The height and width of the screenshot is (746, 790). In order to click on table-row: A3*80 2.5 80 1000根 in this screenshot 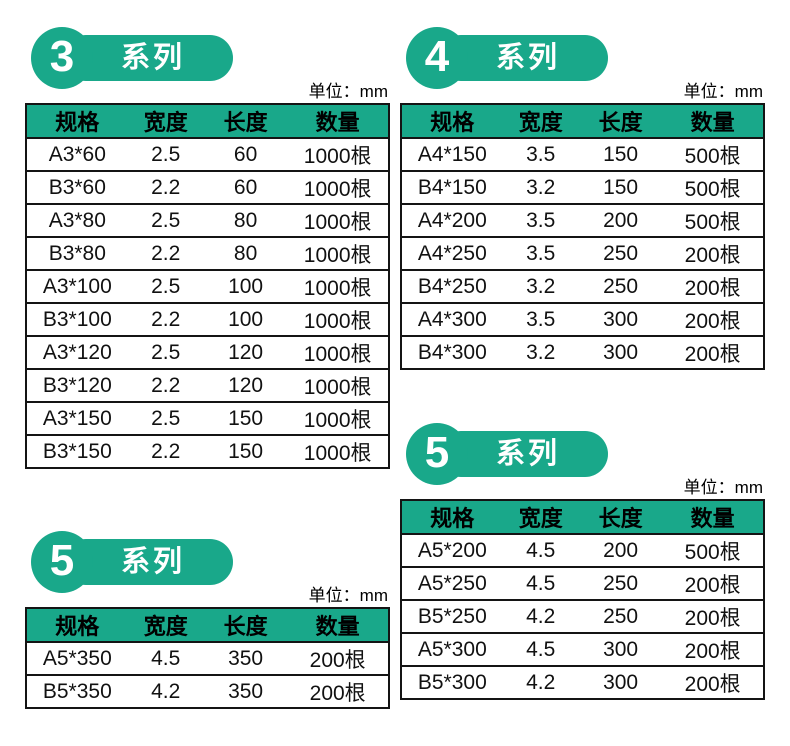, I will do `click(207, 220)`.